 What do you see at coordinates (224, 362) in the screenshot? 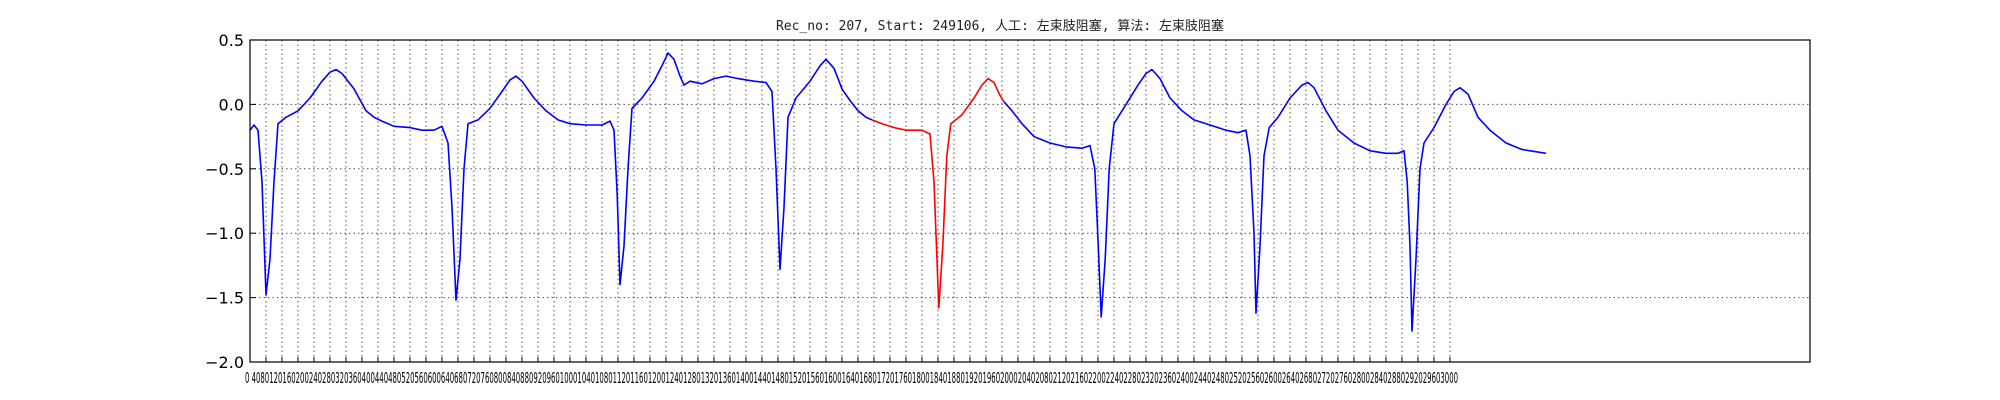
I see `y-tick-label: −2.0` at bounding box center [224, 362].